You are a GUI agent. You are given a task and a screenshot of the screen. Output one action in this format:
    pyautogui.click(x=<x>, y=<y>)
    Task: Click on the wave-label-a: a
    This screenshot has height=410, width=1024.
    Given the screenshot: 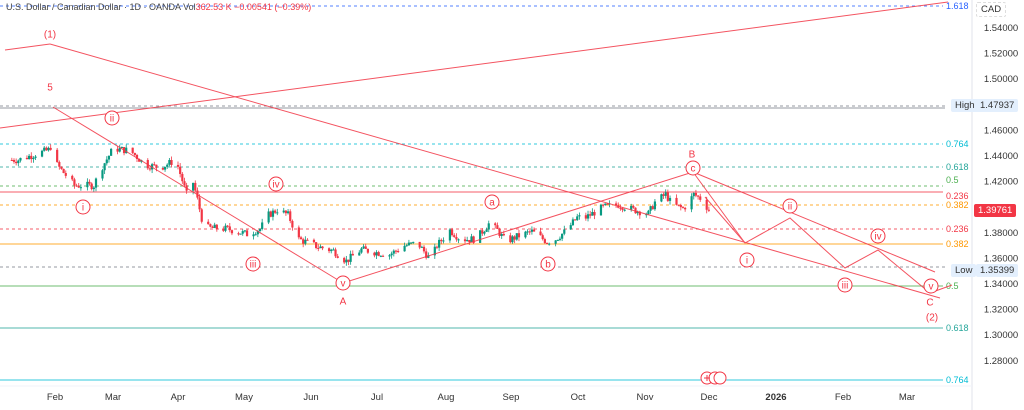 What is the action you would take?
    pyautogui.click(x=492, y=203)
    